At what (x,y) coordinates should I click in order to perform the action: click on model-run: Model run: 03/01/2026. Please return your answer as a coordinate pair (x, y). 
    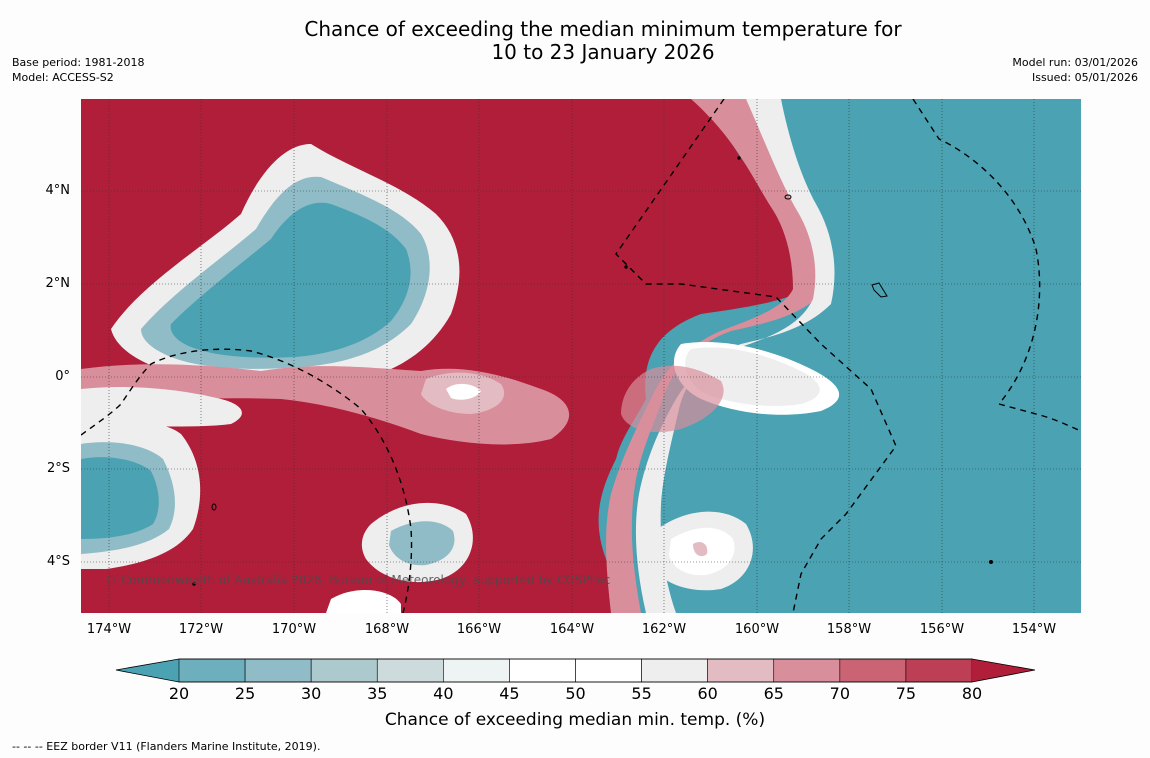
    Looking at the image, I should click on (1075, 62).